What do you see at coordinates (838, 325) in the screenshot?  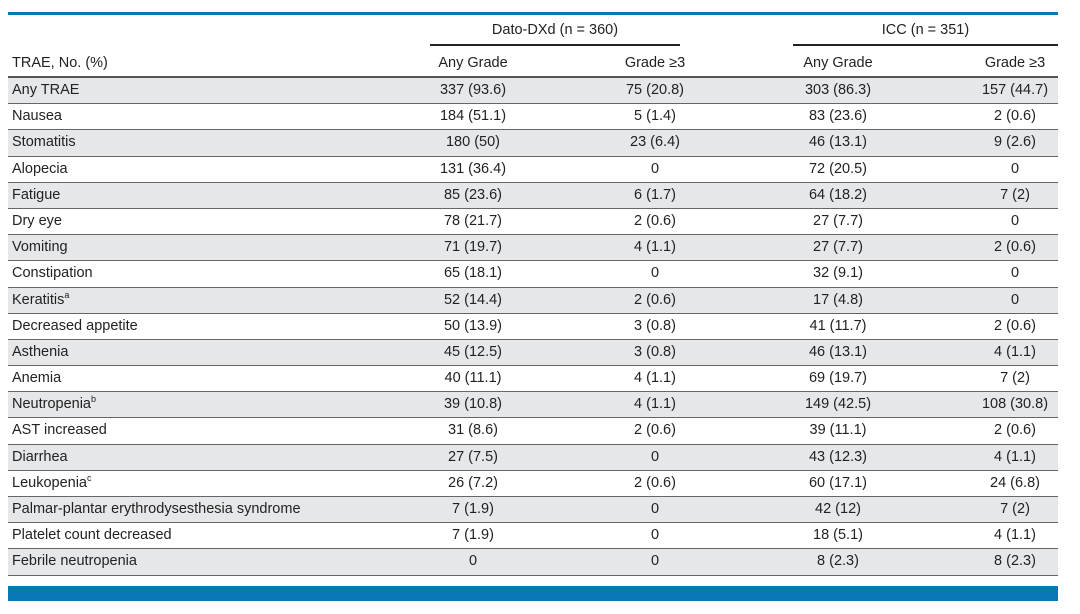 I see `icc-any-grade-cell: 41 (11.7)` at bounding box center [838, 325].